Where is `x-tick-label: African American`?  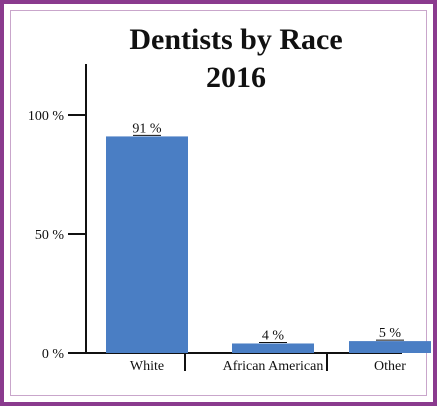 x-tick-label: African American is located at coordinates (273, 366).